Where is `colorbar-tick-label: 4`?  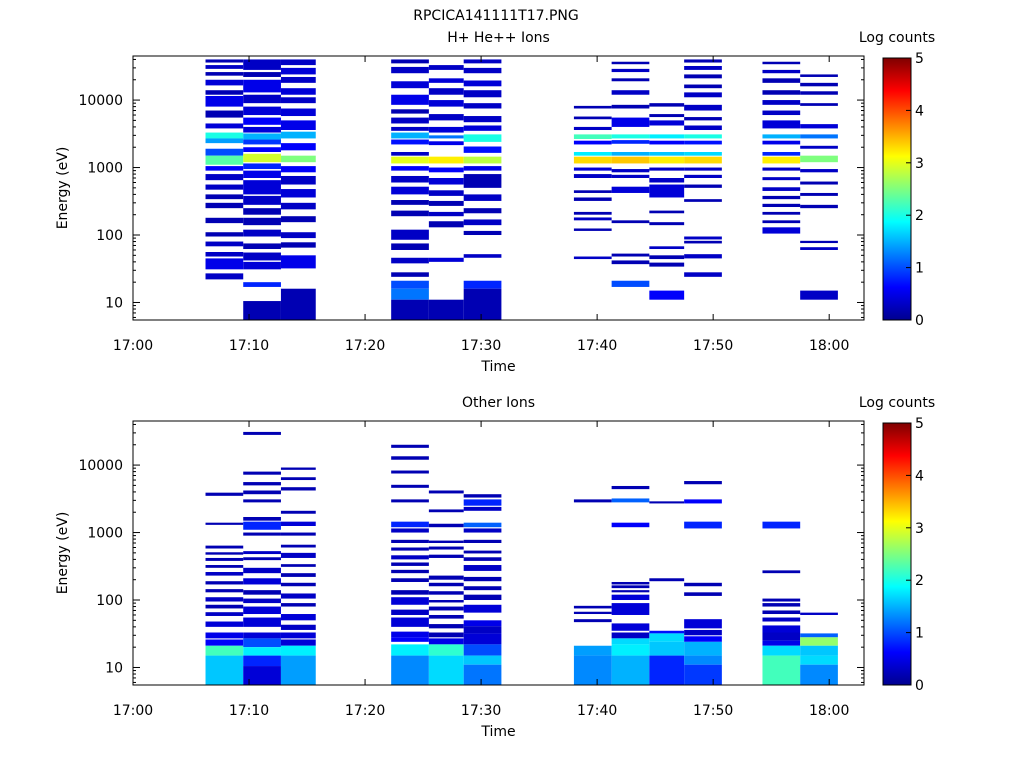 colorbar-tick-label: 4 is located at coordinates (919, 476).